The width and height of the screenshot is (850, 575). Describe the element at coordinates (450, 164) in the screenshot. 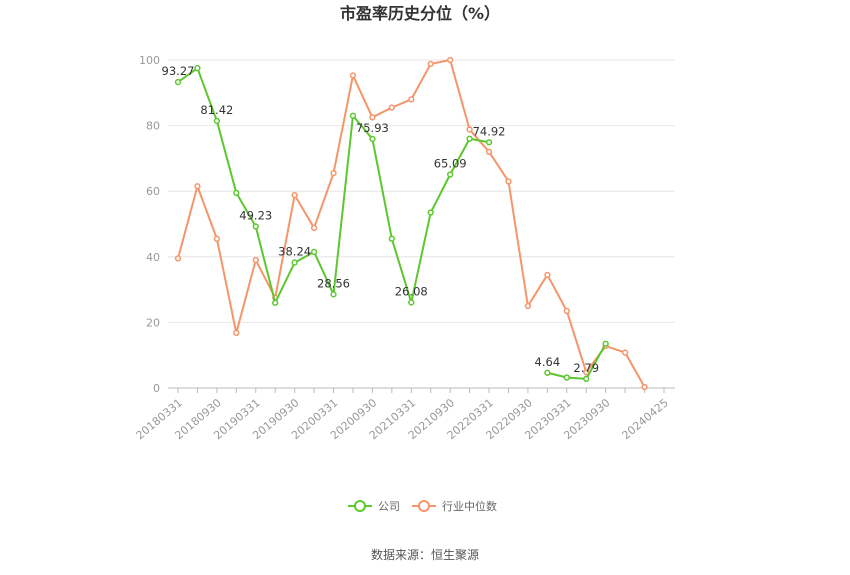

I see `data-label: 65.09` at that location.